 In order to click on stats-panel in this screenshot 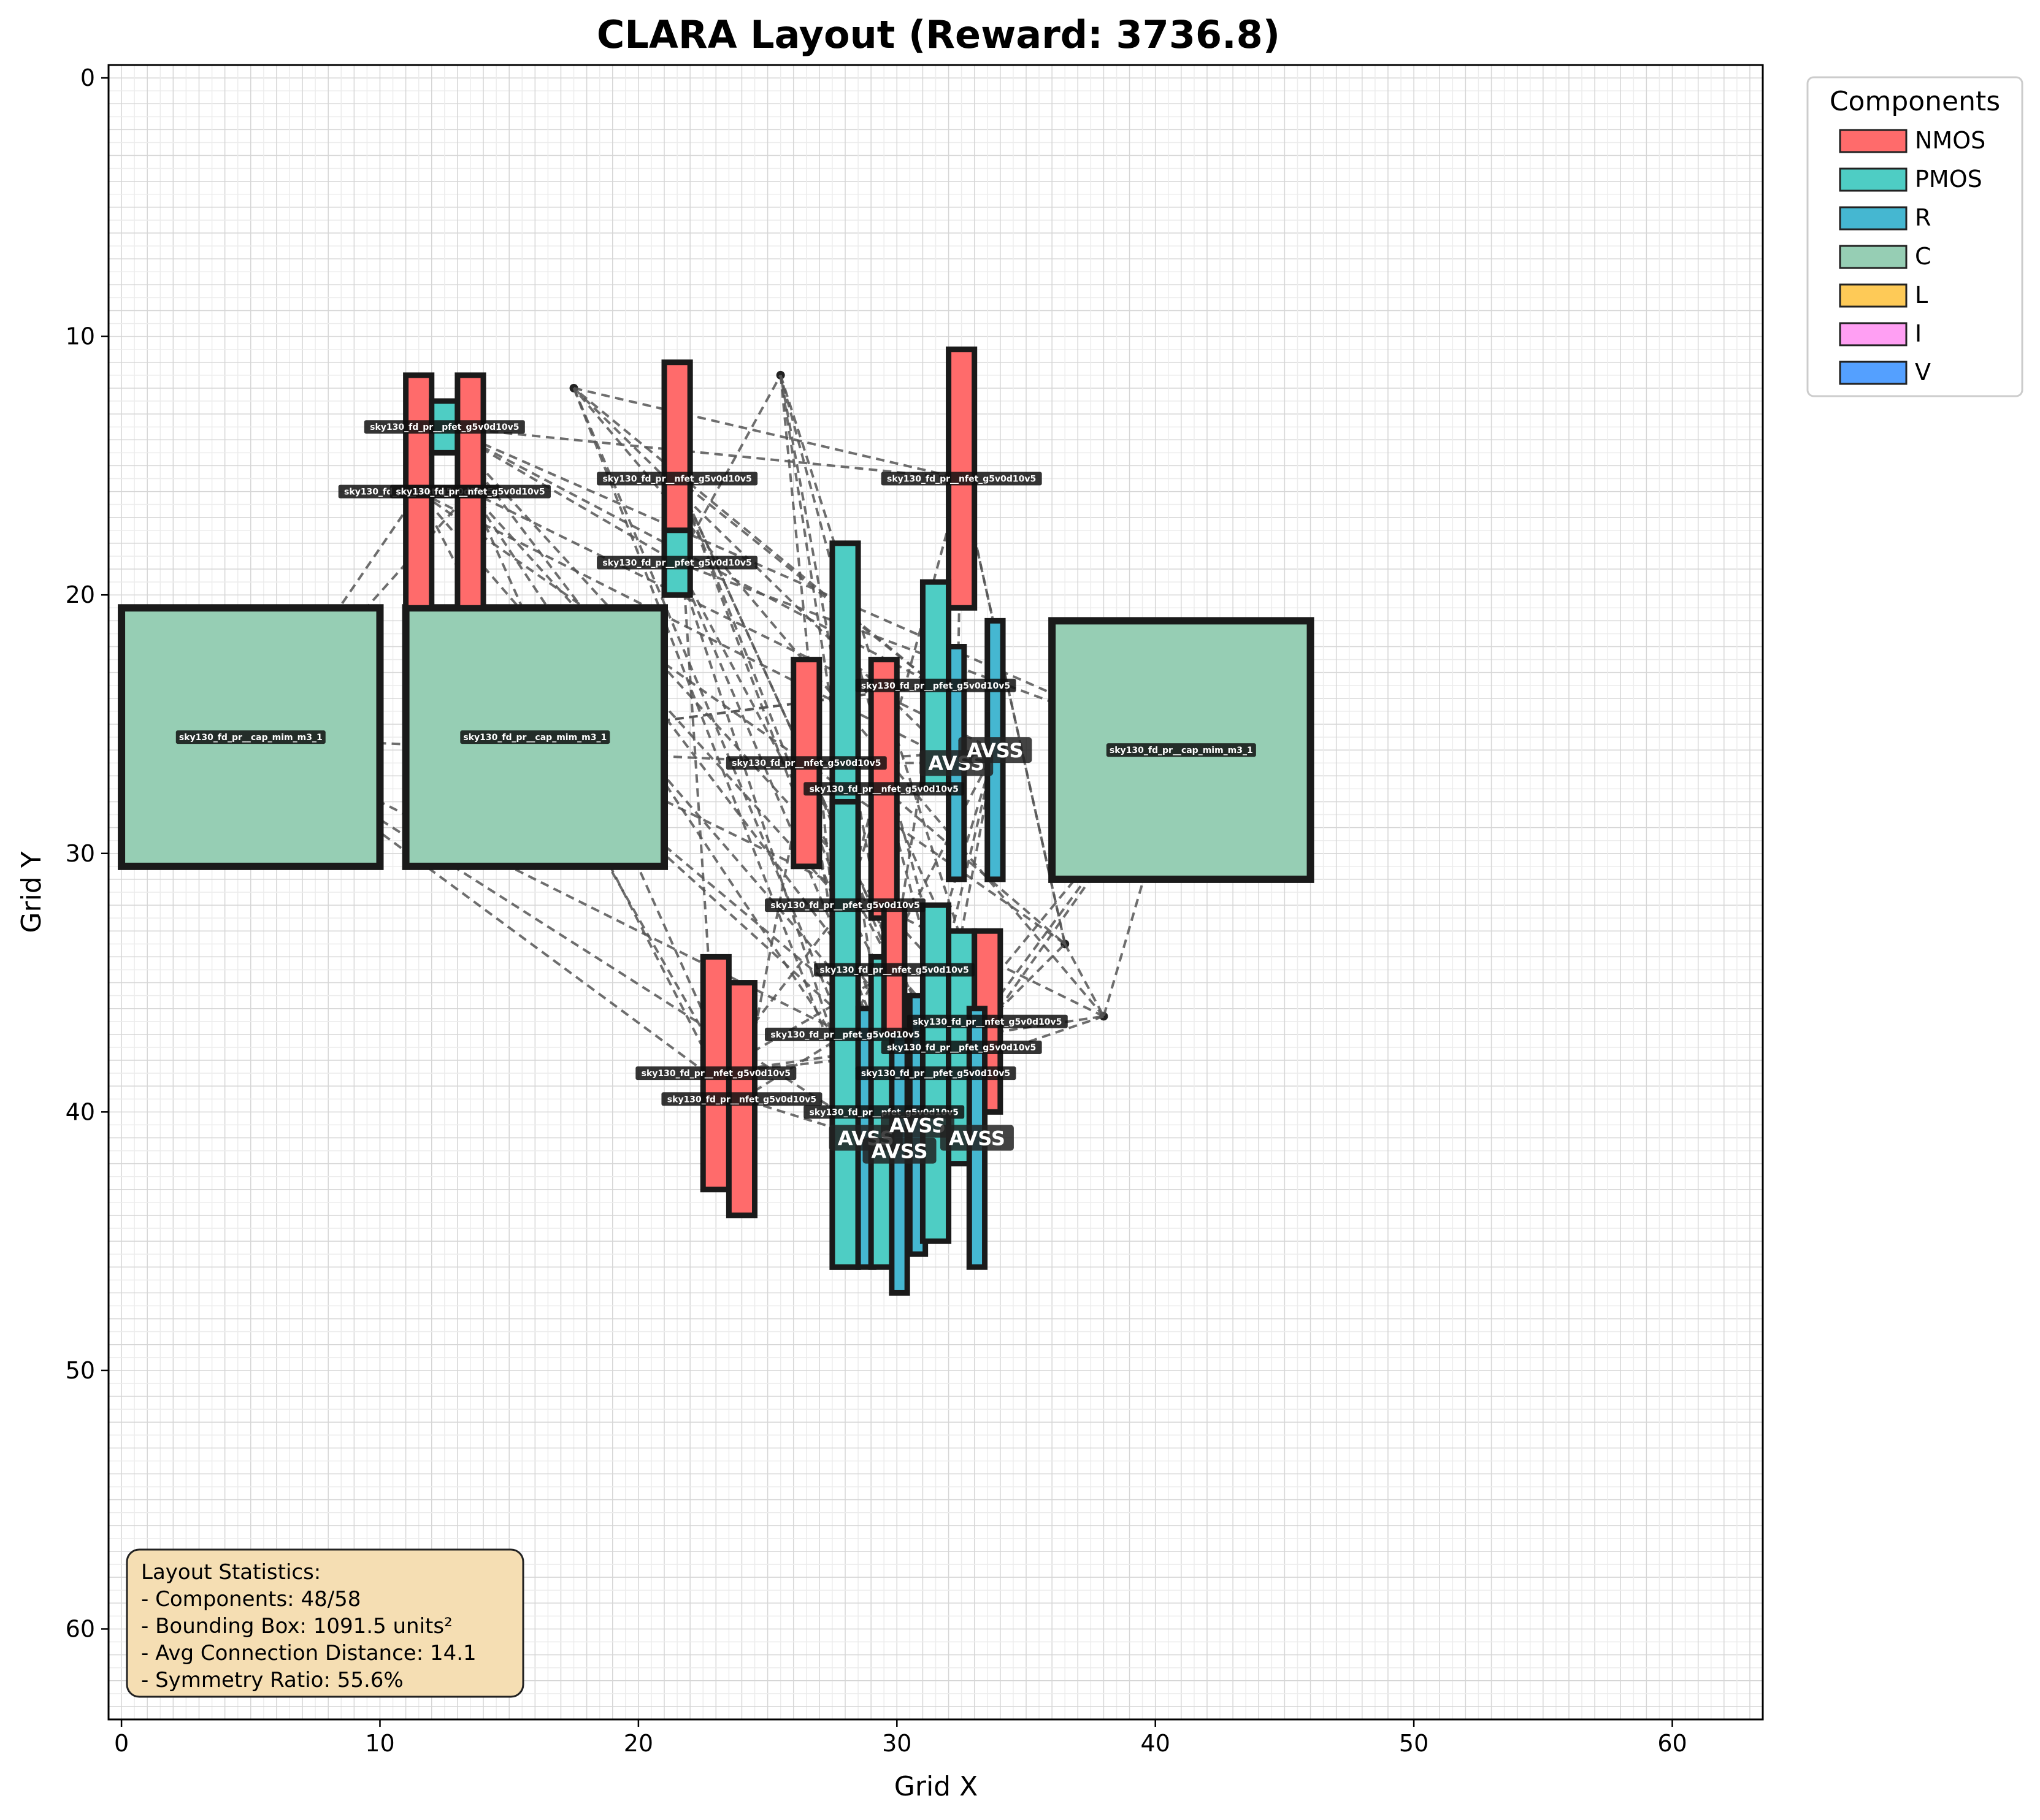, I will do `click(325, 1623)`.